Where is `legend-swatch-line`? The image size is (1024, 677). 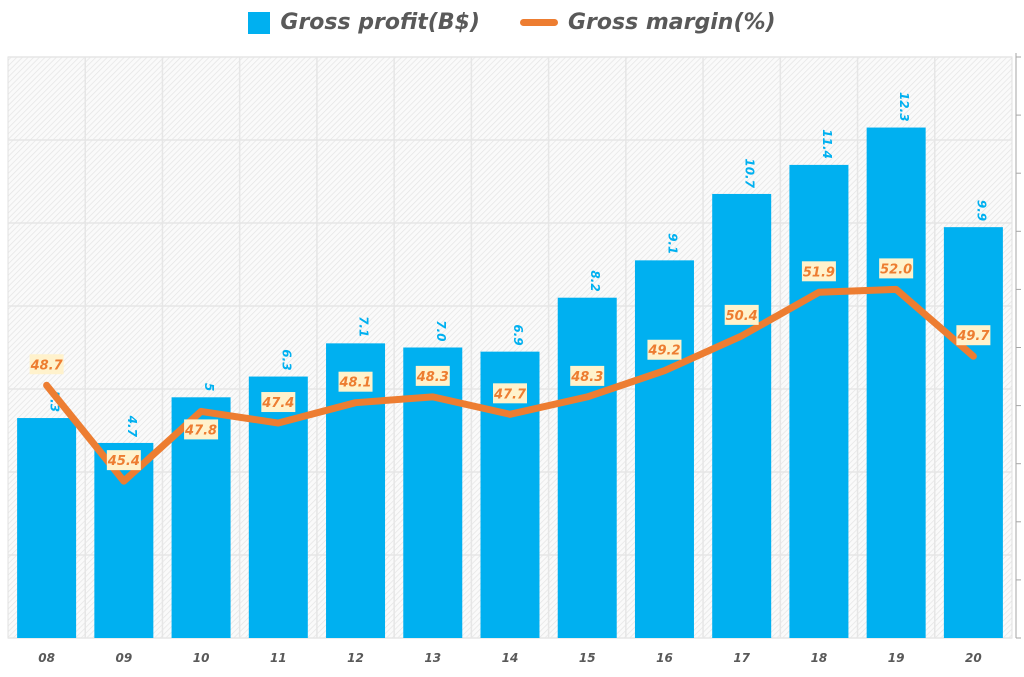 legend-swatch-line is located at coordinates (539, 22).